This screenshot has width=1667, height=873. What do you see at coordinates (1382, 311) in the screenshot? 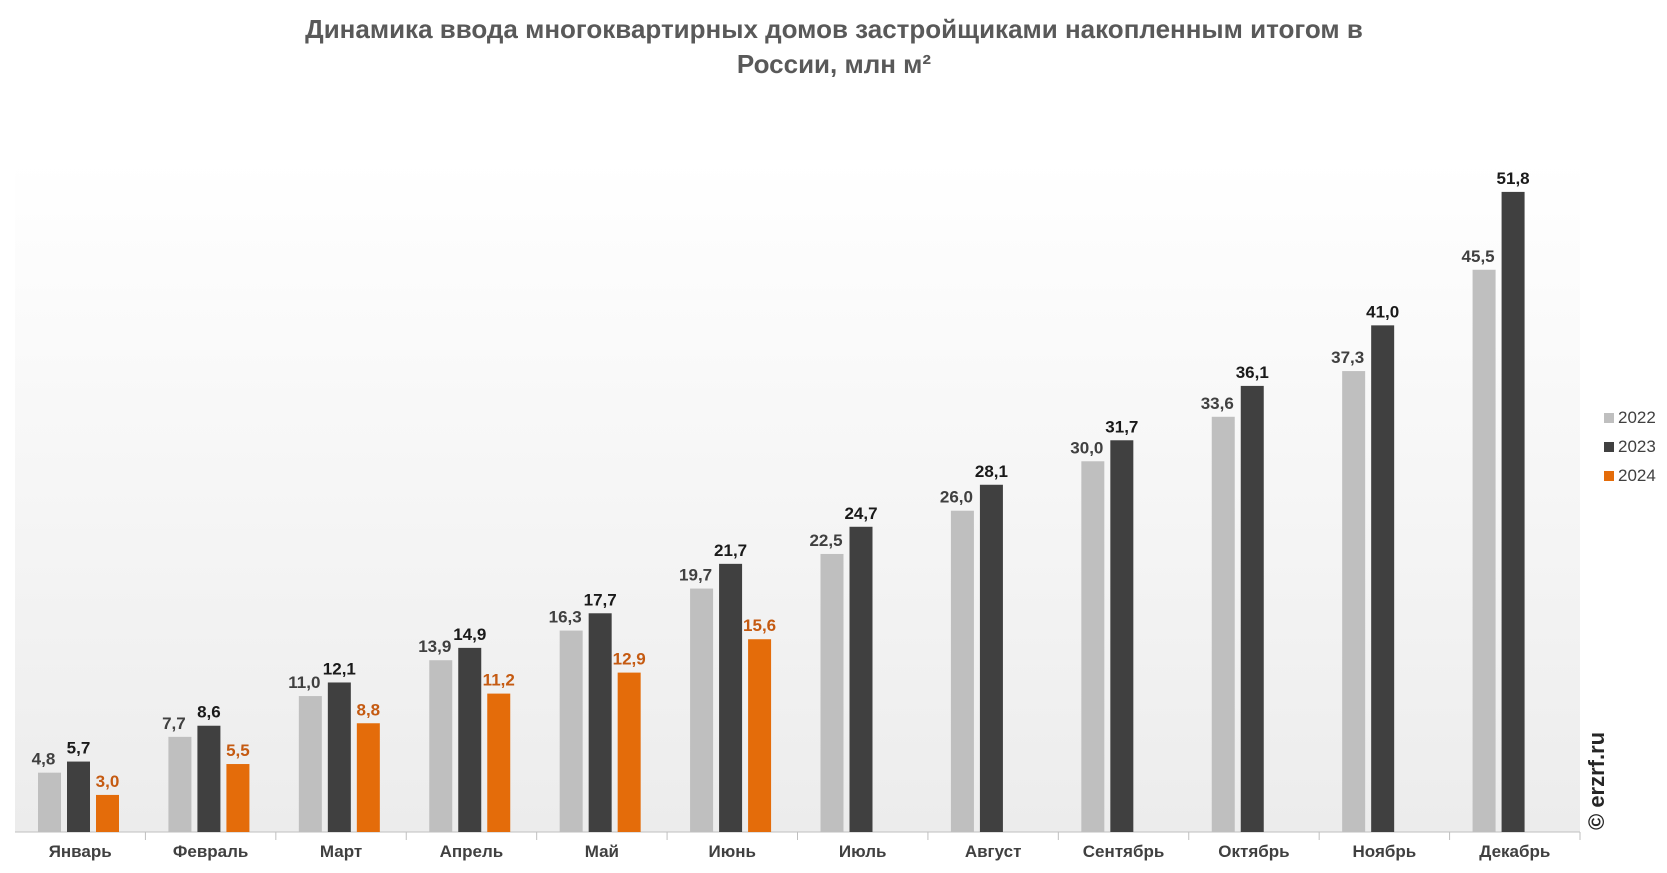
I see `data-label-2023: 41,0` at bounding box center [1382, 311].